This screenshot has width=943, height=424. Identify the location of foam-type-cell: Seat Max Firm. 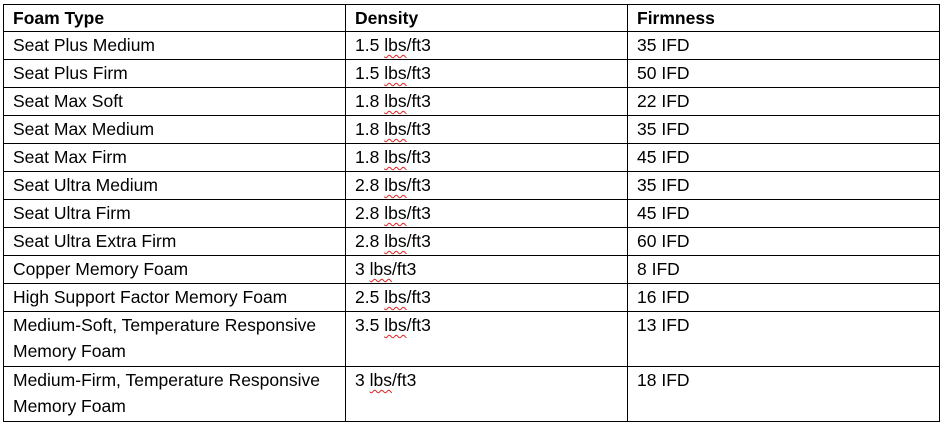
(174, 157).